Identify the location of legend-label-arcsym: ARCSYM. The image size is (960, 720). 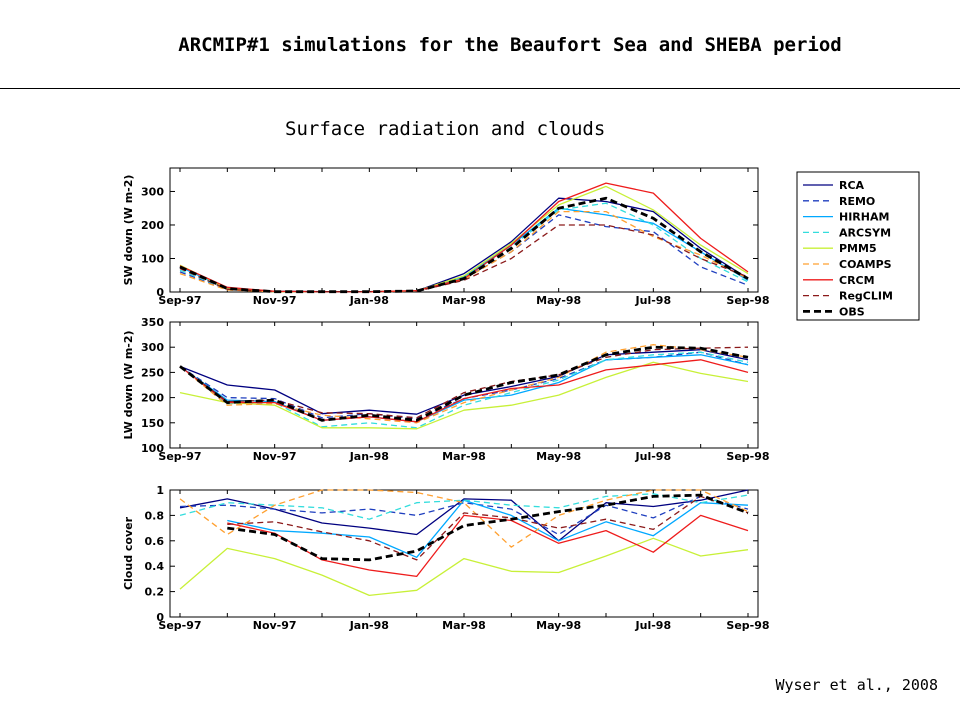
(865, 232).